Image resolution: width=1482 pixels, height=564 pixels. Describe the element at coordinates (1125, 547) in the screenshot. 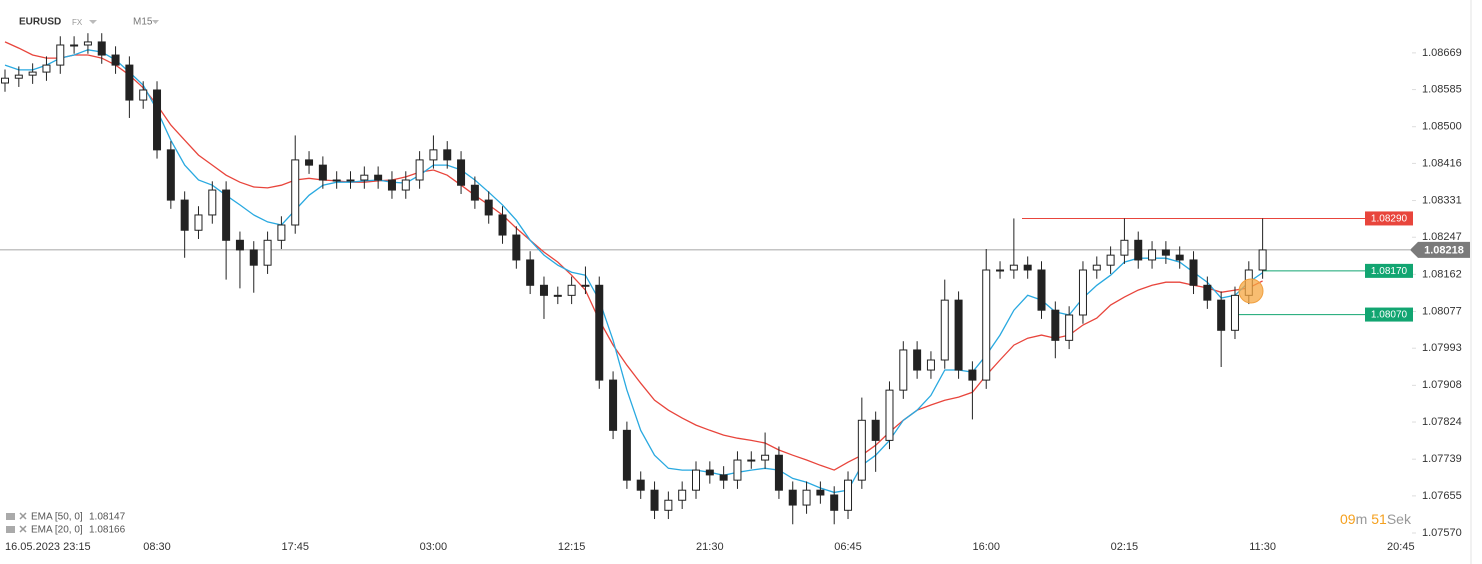

I see `x-tick-label: 02:15` at that location.